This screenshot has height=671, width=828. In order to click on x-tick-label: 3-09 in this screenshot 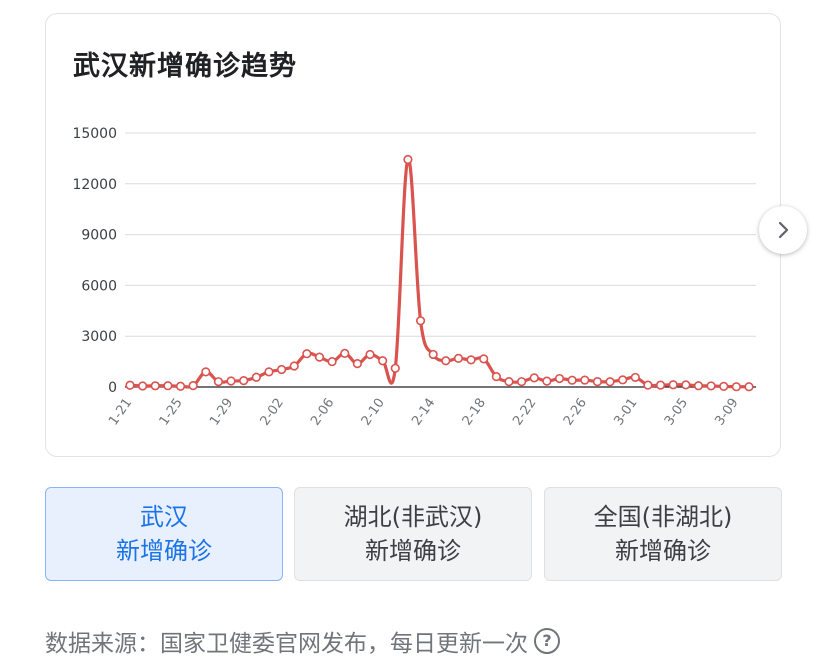, I will do `click(726, 412)`.